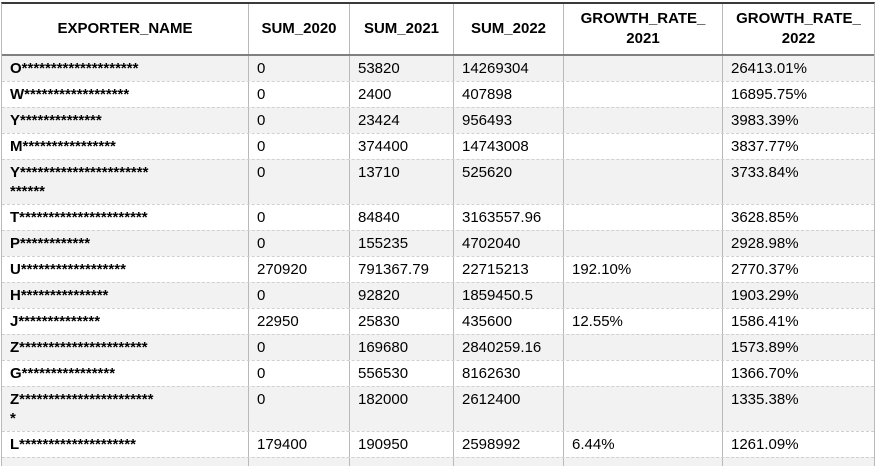 The image size is (878, 466). What do you see at coordinates (402, 120) in the screenshot?
I see `cell-sum-2021: 23424` at bounding box center [402, 120].